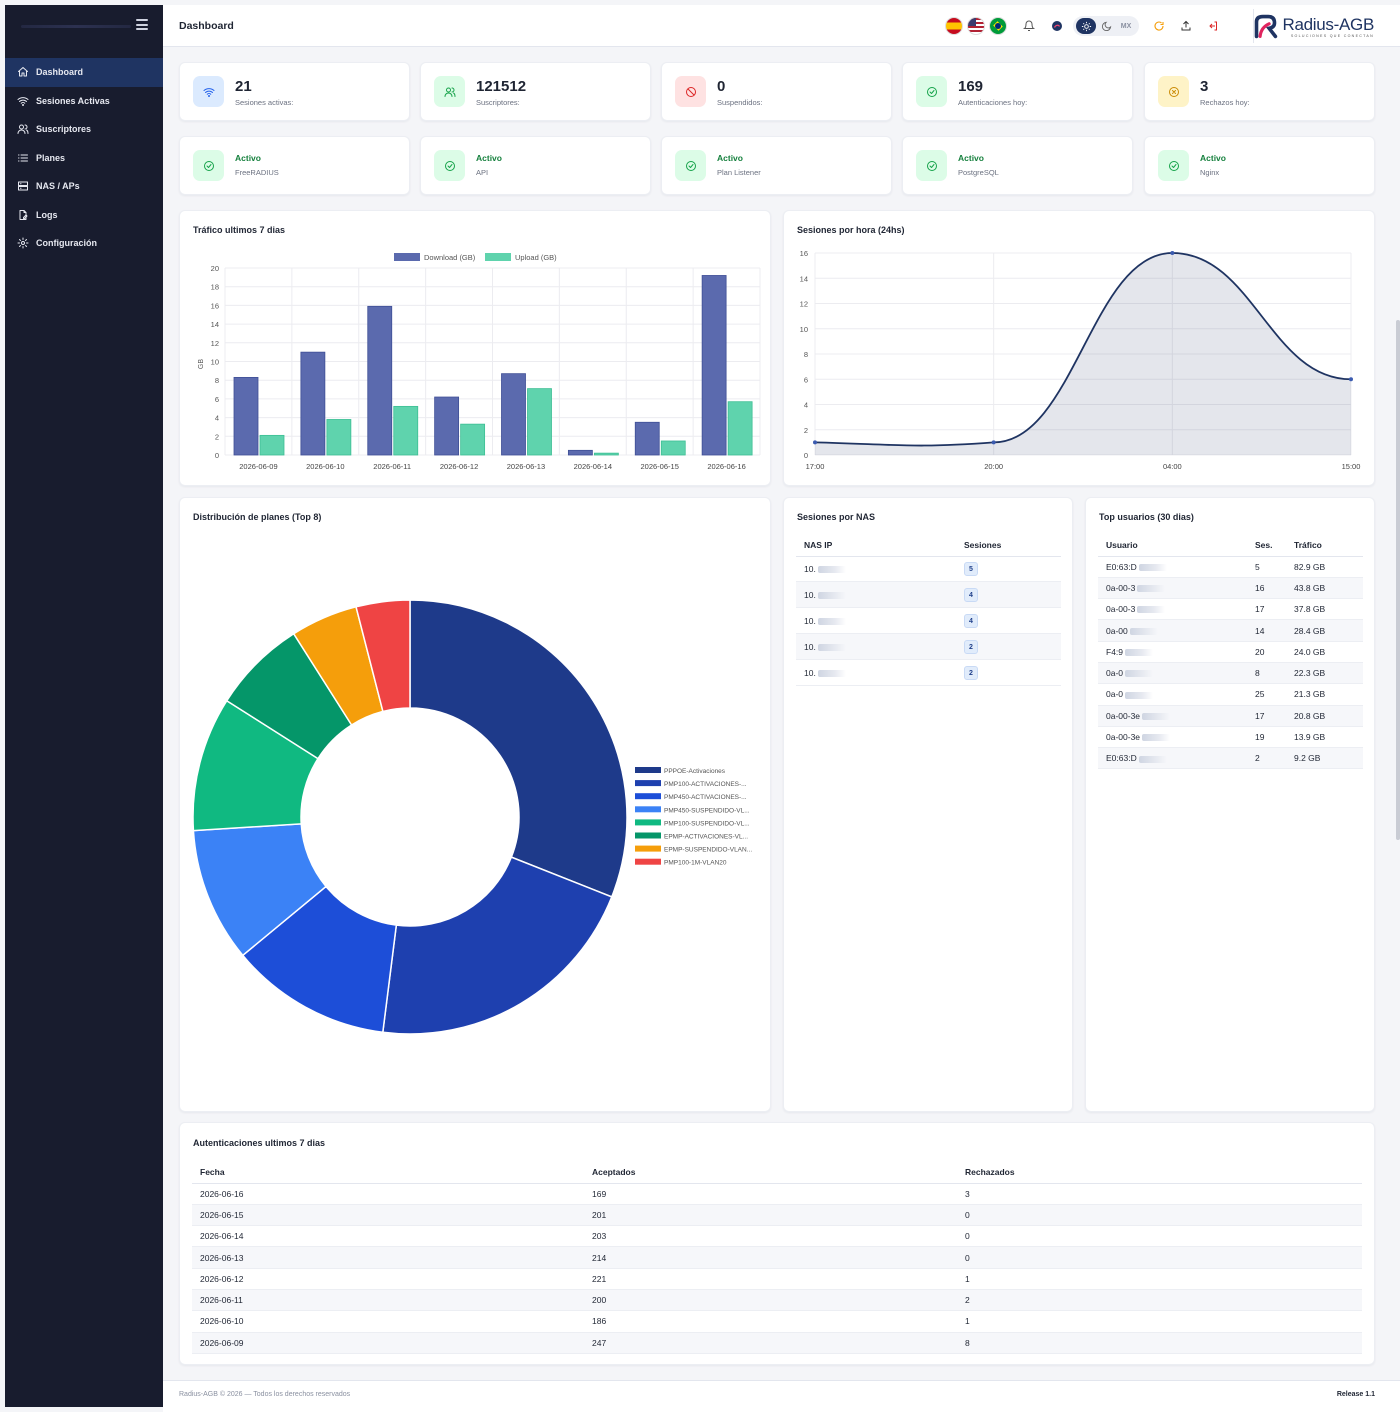  I want to click on table-cell: 0a-00-3, so click(1172, 588).